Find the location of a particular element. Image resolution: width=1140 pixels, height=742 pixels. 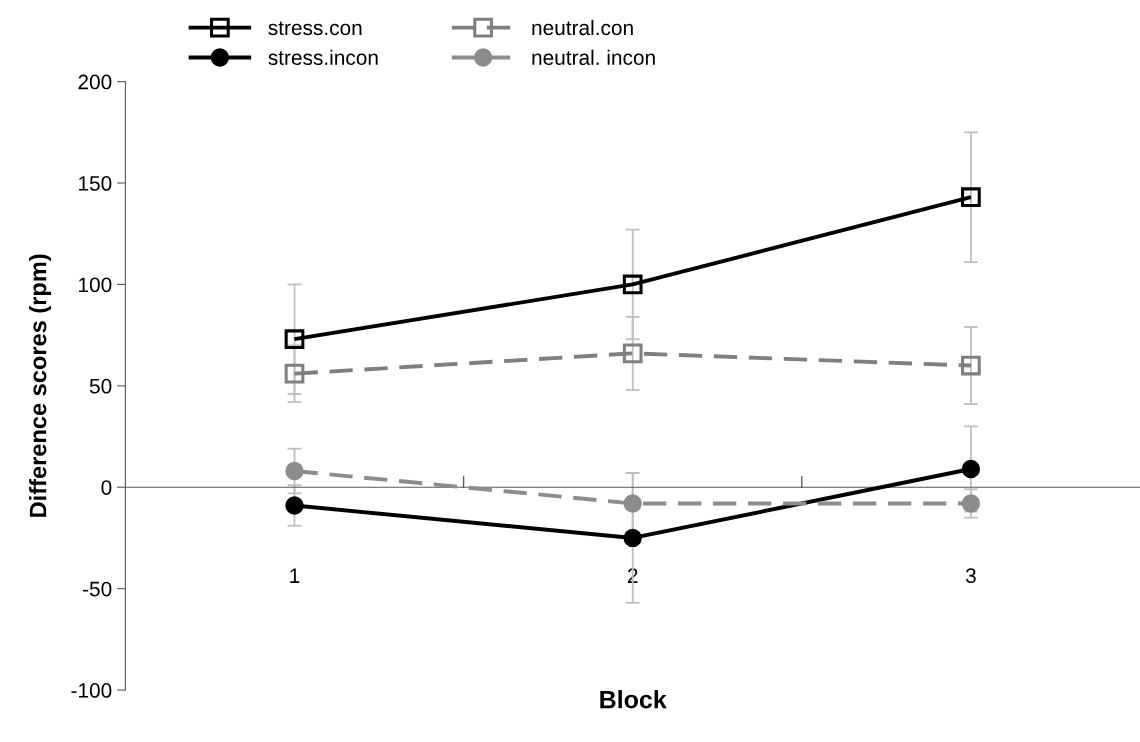

y-tick-label: 0 is located at coordinates (106, 487).